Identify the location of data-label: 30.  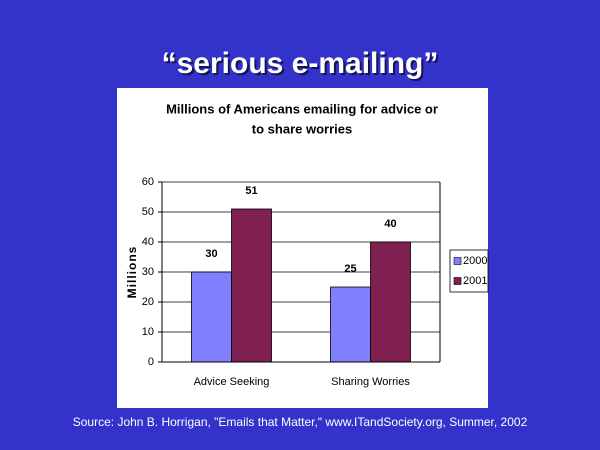
(211, 254).